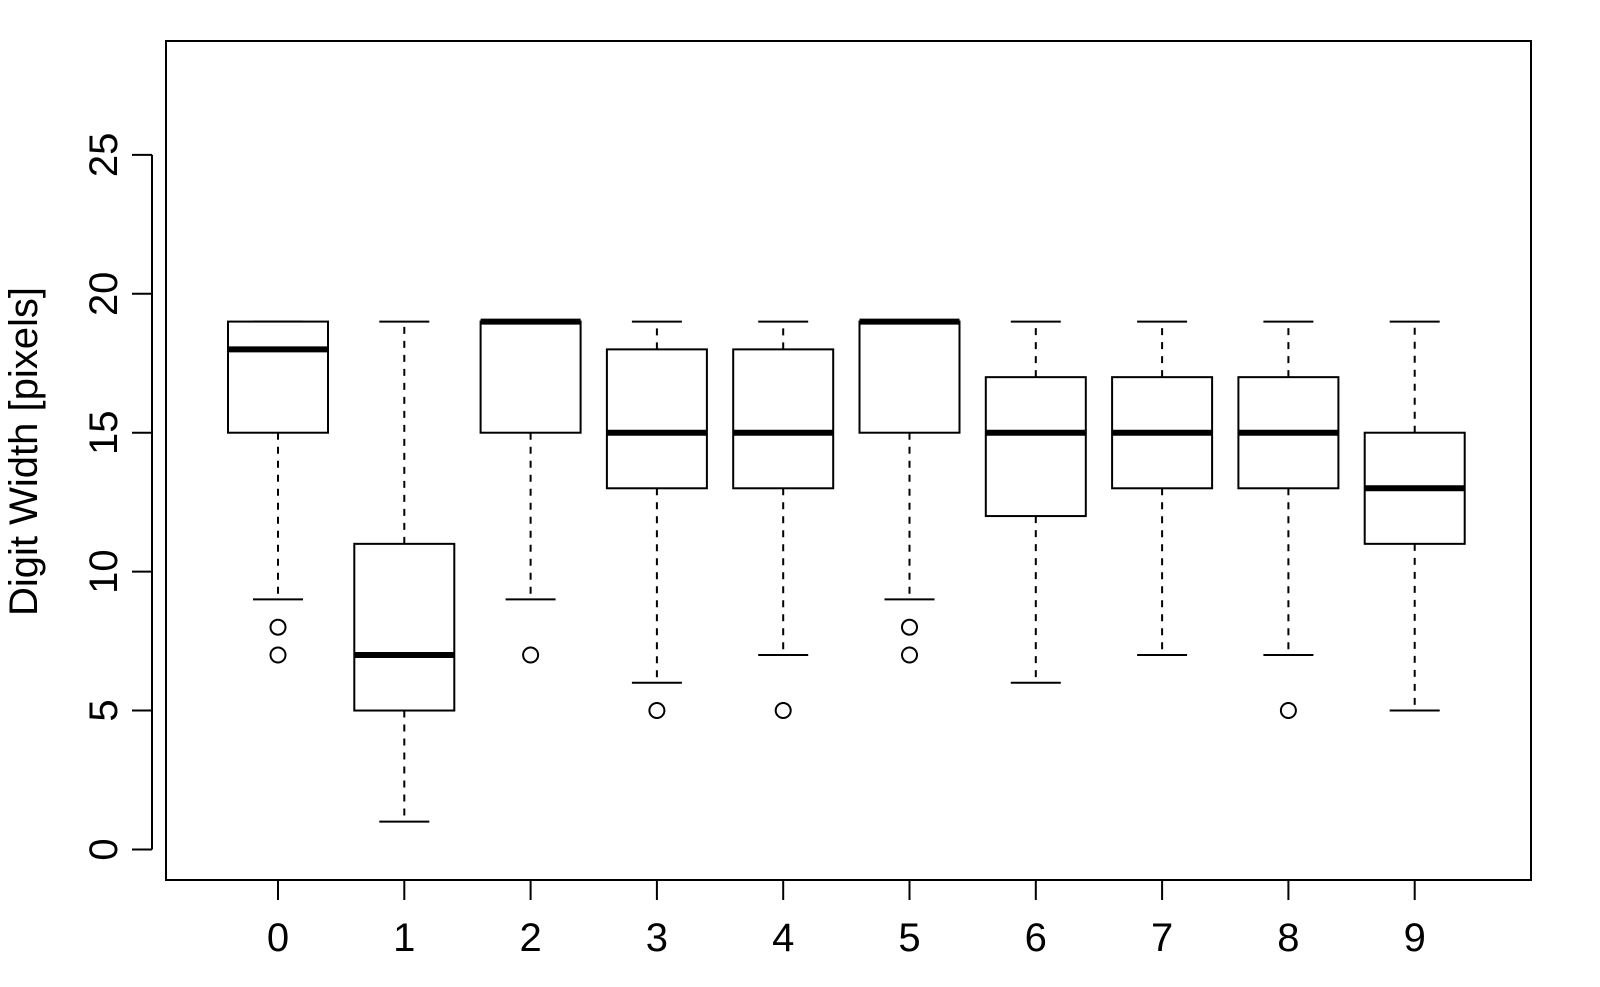 The width and height of the screenshot is (1600, 987). Describe the element at coordinates (1415, 938) in the screenshot. I see `x-tick-label: 9` at that location.